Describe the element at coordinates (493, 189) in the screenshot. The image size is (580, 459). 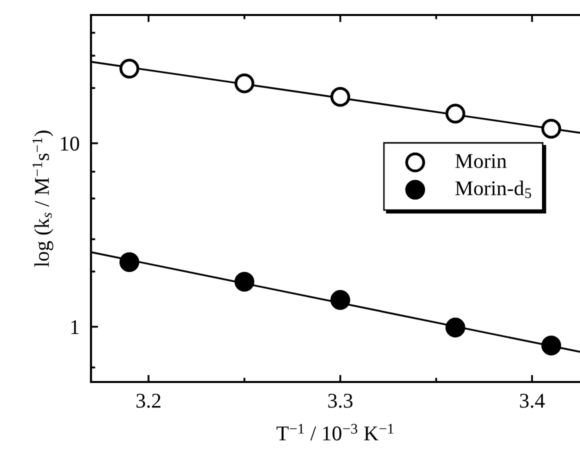
I see `legend-label: Morin-d$_{5}$` at that location.